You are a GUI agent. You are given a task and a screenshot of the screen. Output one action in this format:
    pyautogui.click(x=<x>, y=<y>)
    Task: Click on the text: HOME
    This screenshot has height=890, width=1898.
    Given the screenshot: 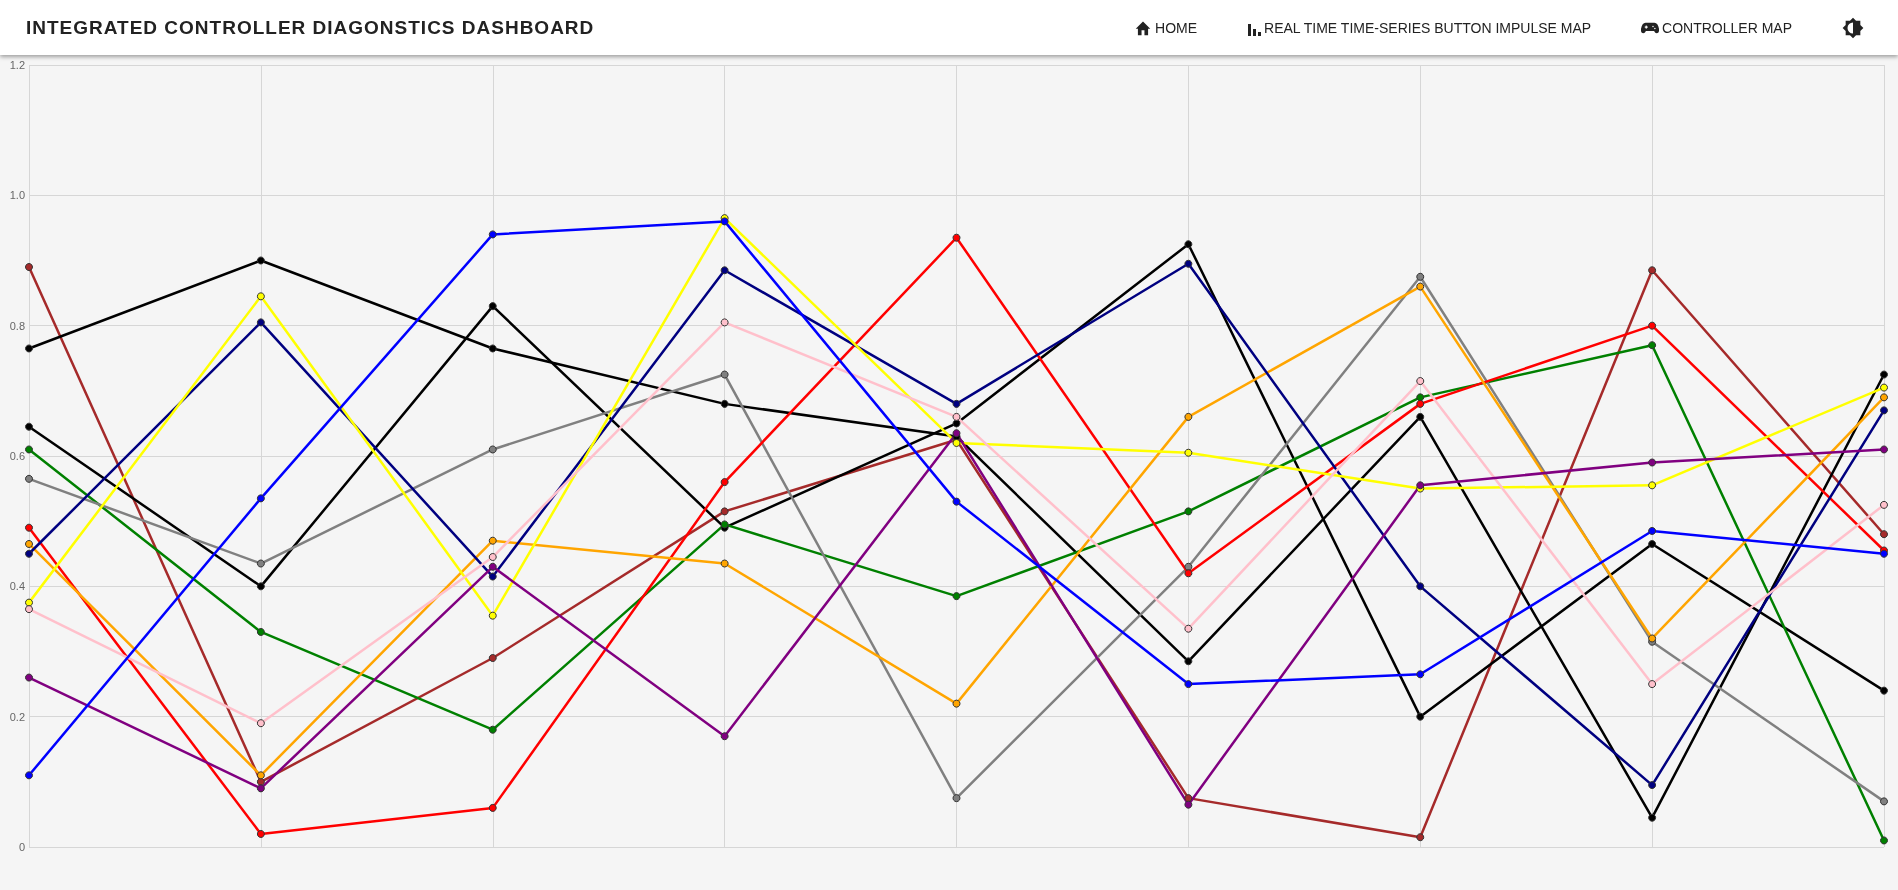 What is the action you would take?
    pyautogui.click(x=1176, y=27)
    